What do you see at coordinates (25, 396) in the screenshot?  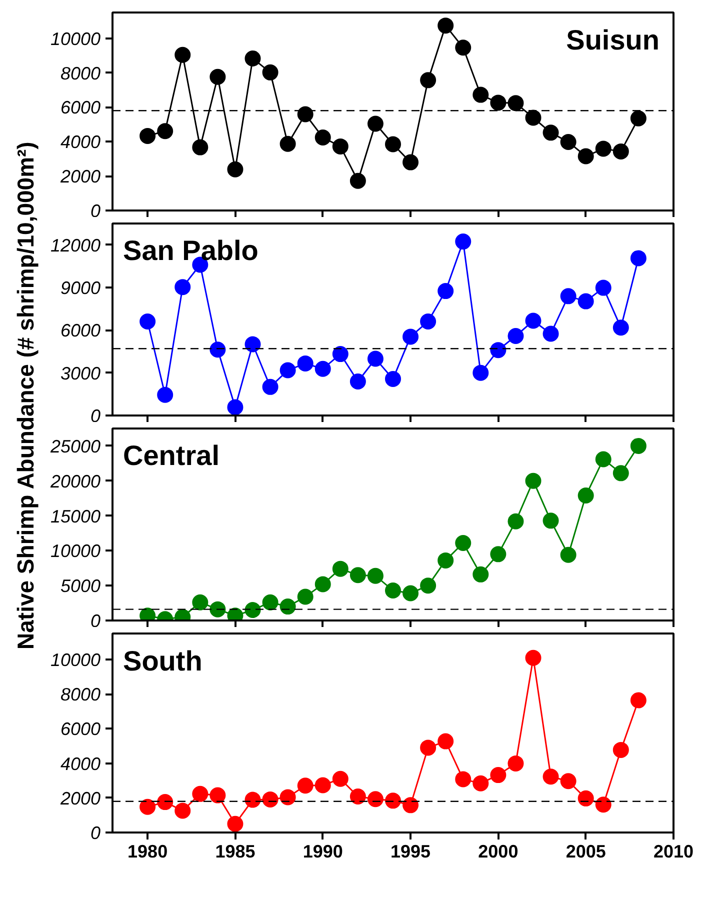 I see `y-axis-title: Native Shrimp Abundance (# shrimp/10,000m²)` at bounding box center [25, 396].